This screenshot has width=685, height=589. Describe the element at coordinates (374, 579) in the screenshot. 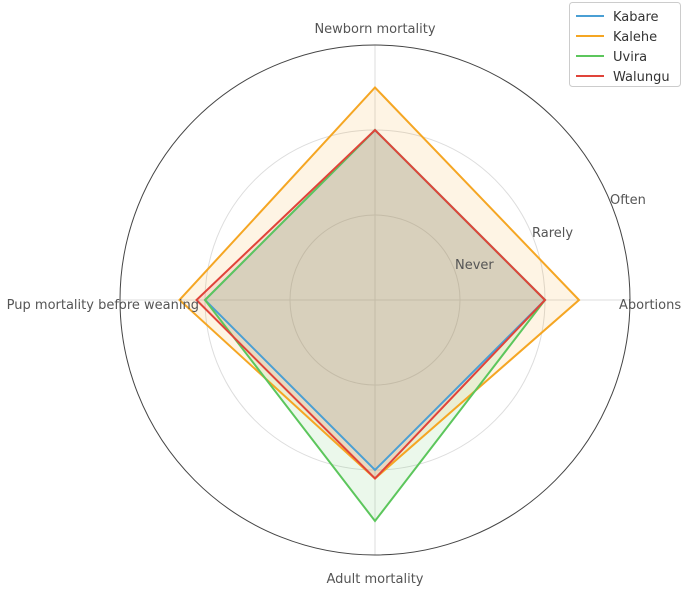

I see `axis-label-3: Adult mortality` at that location.